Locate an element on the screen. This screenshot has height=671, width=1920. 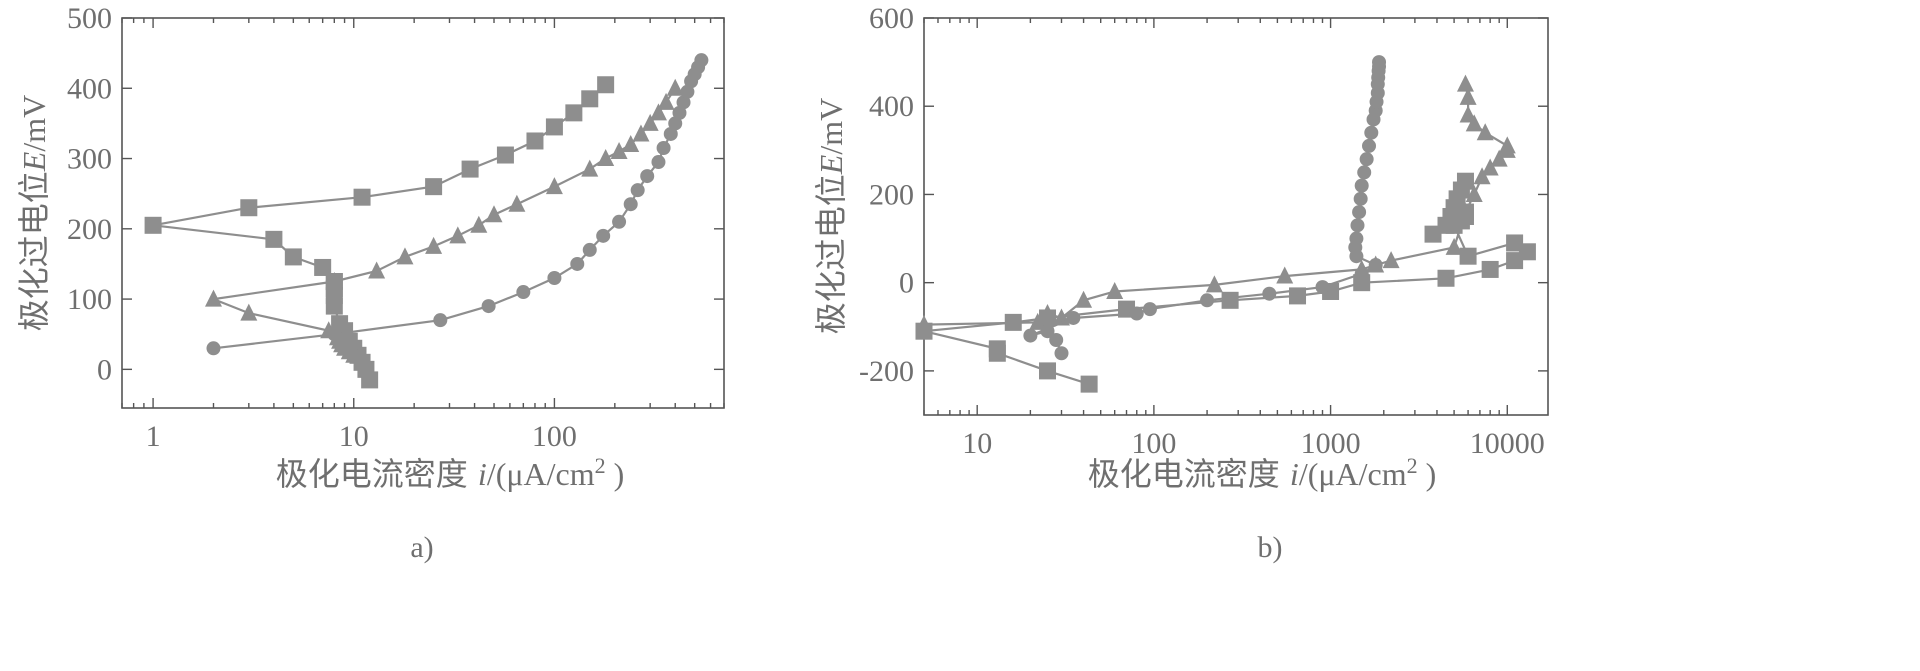
y-axis-label-var: E is located at coordinates (831, 164).